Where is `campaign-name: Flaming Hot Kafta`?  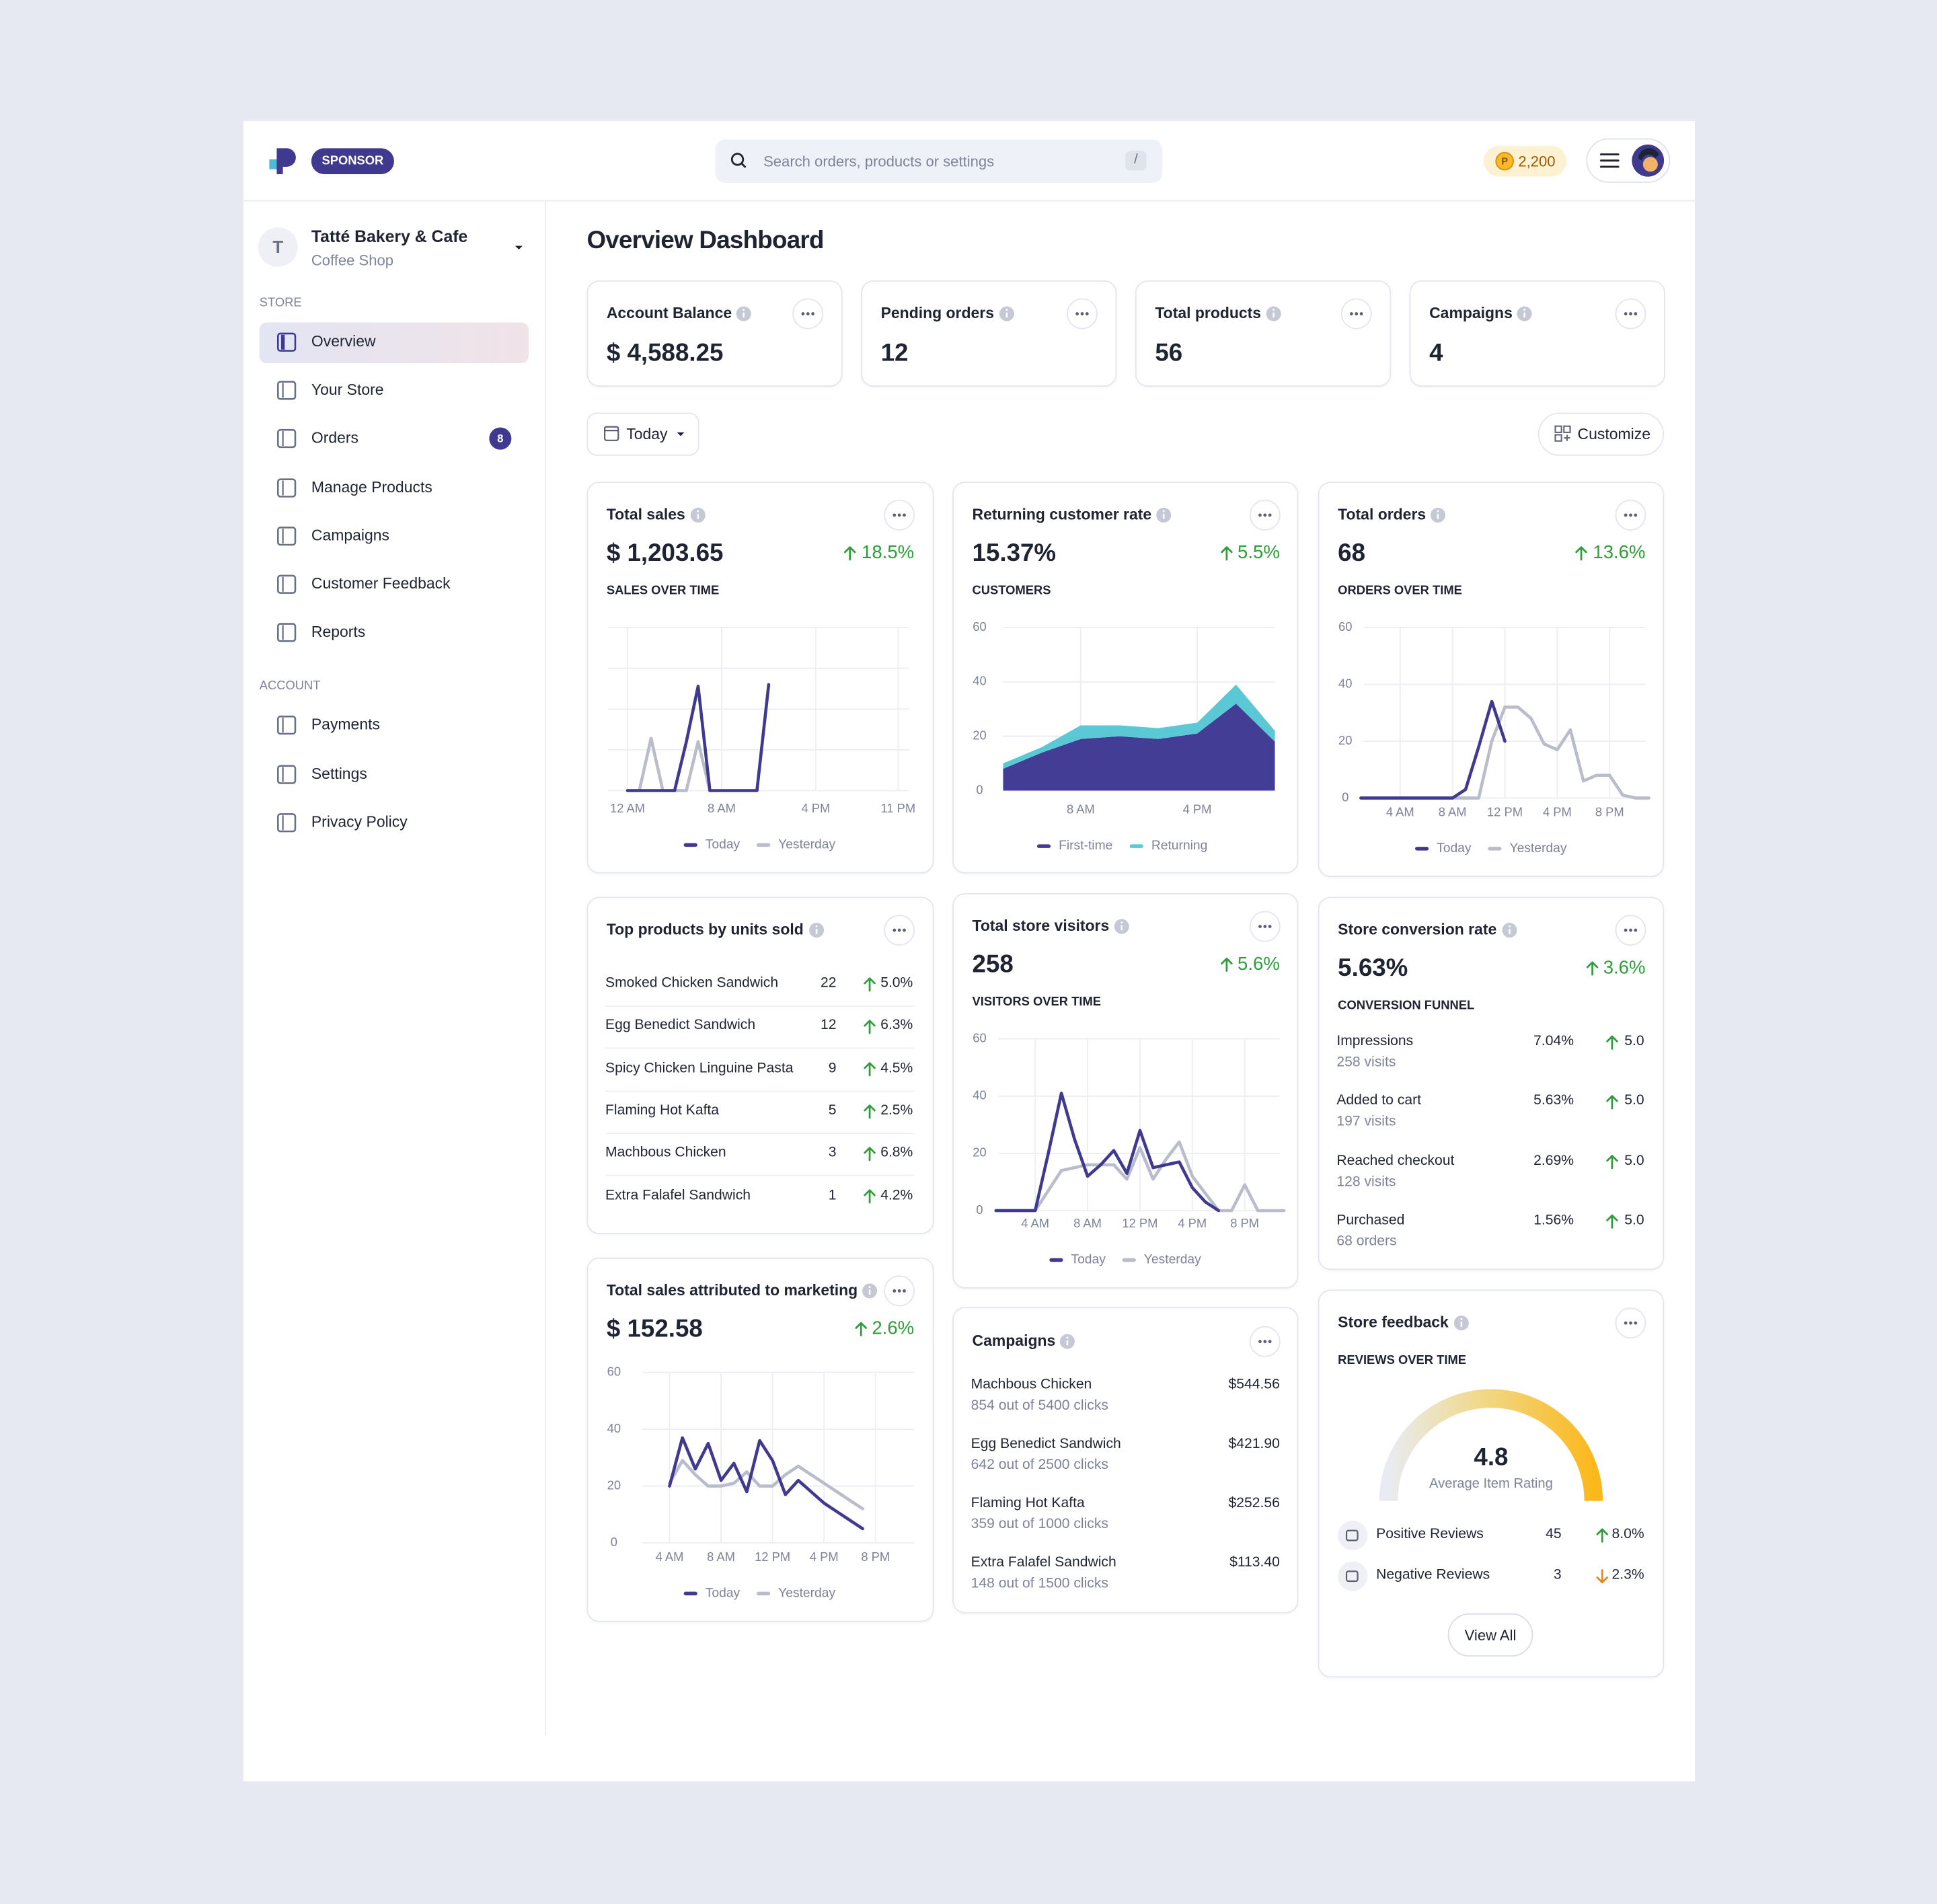 campaign-name: Flaming Hot Kafta is located at coordinates (1028, 1503).